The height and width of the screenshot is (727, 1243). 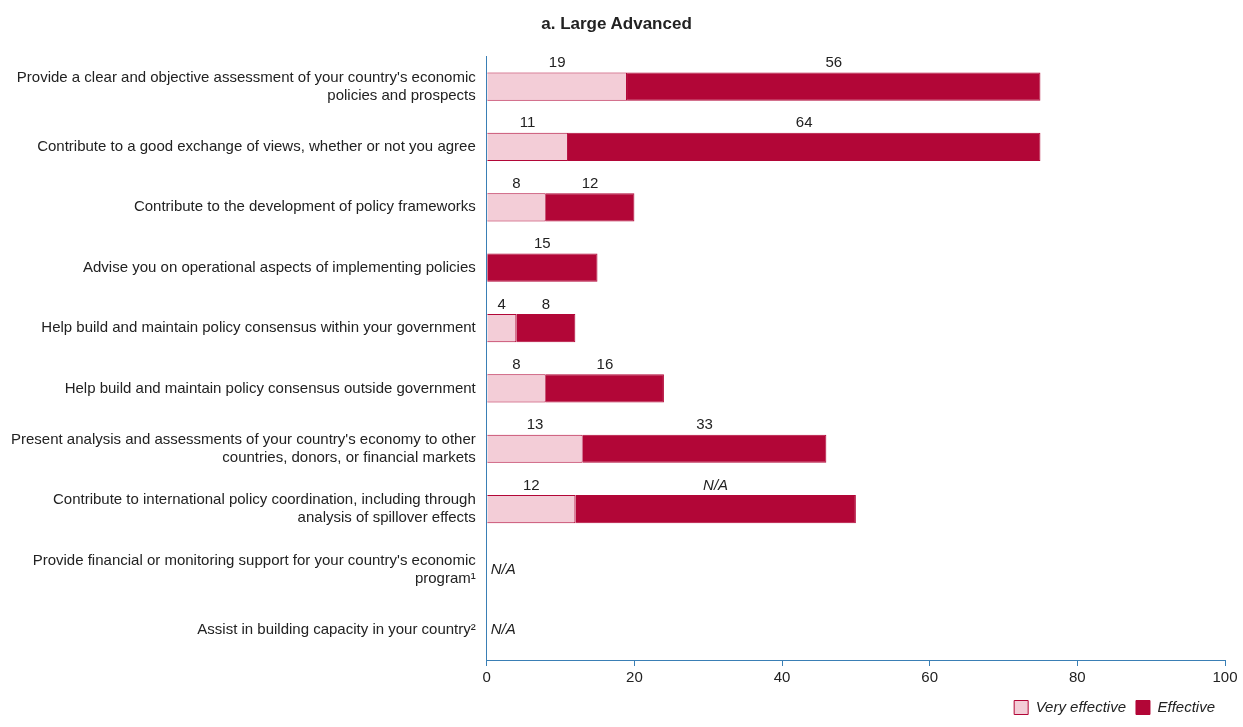 I want to click on data-label: 4, so click(x=501, y=303).